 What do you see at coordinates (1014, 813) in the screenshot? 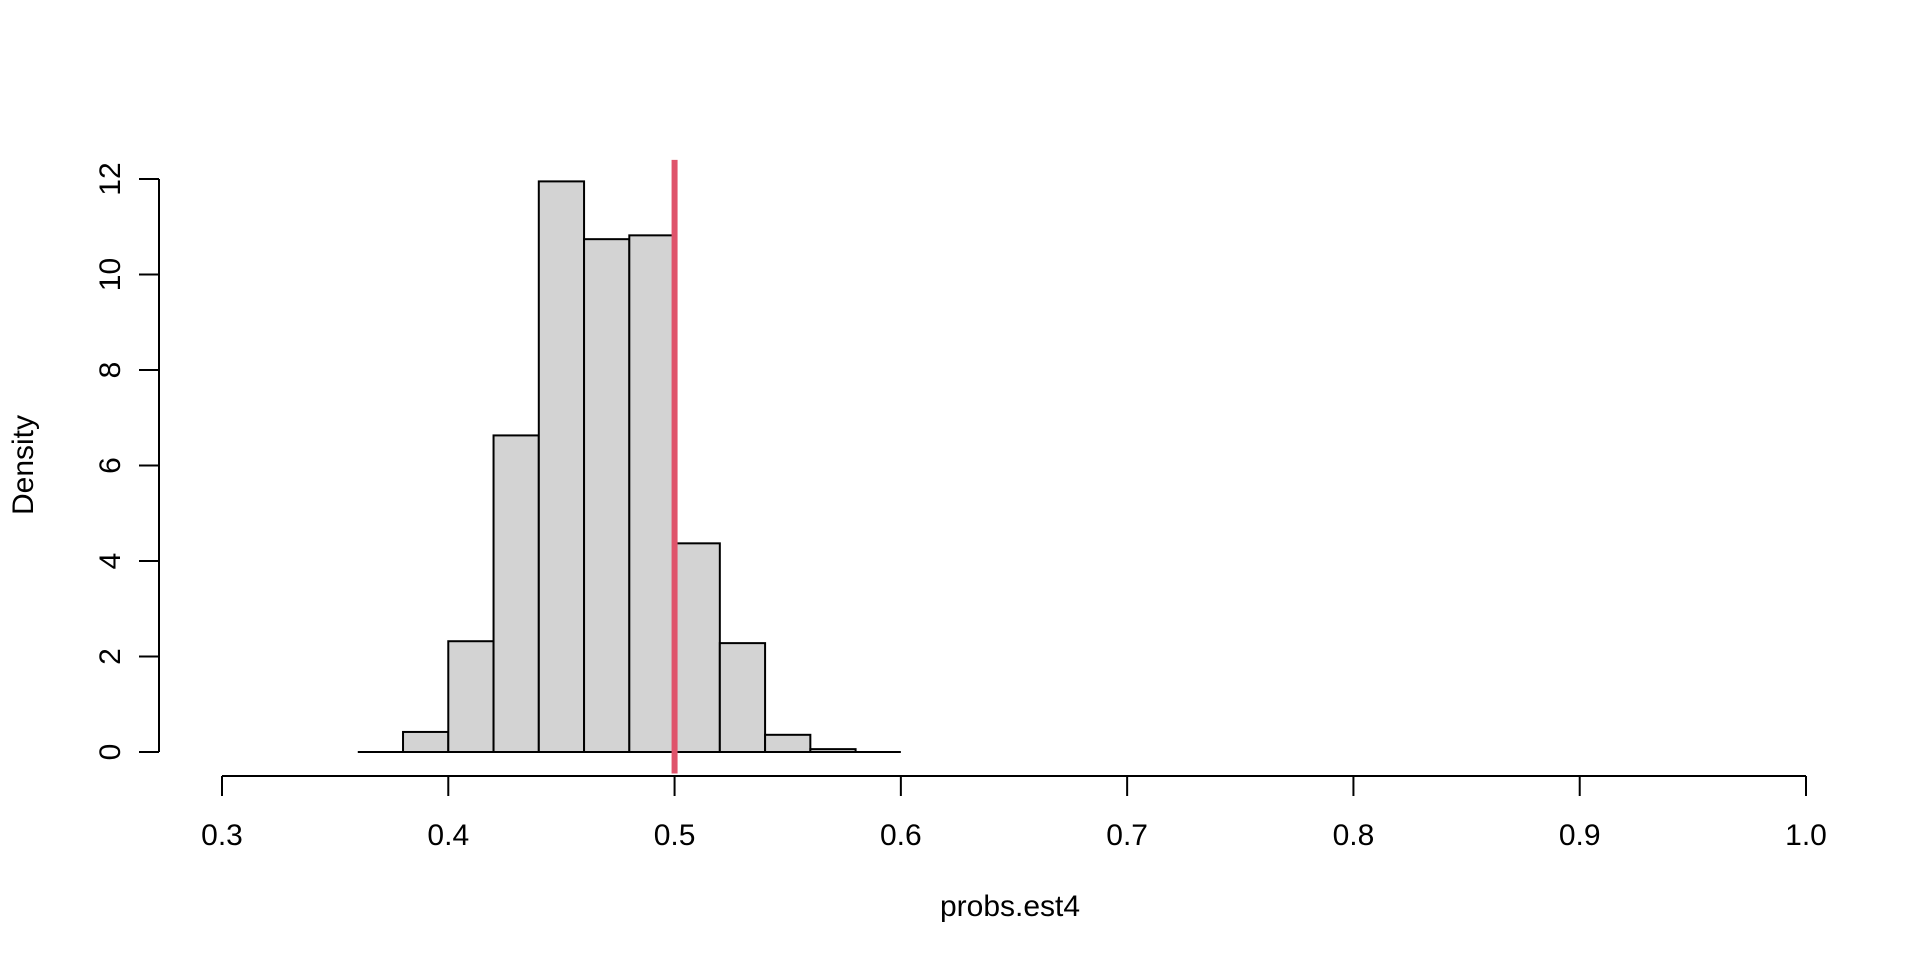
I see `x-axis: 0.3 0.4 0.5 0.6 0.7 0.8 0.9 1.0` at bounding box center [1014, 813].